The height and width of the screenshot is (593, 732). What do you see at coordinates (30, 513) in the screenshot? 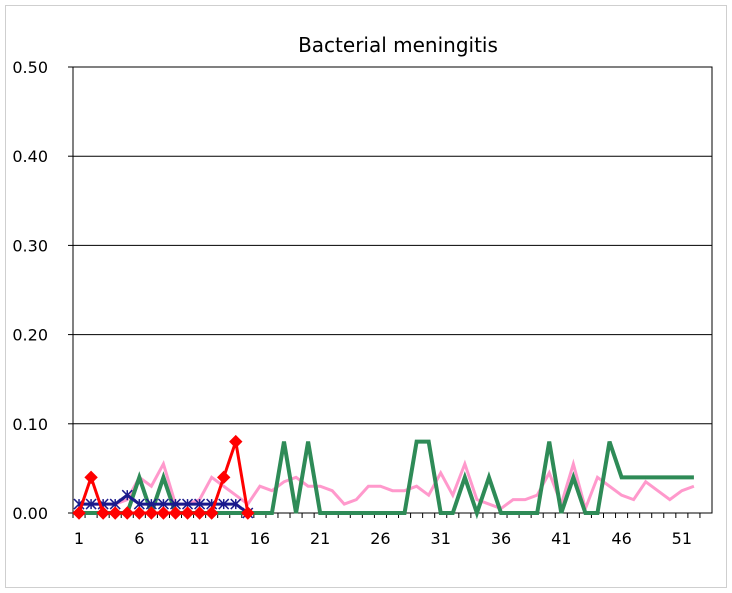
I see `y-tick-label: 0.00` at bounding box center [30, 513].